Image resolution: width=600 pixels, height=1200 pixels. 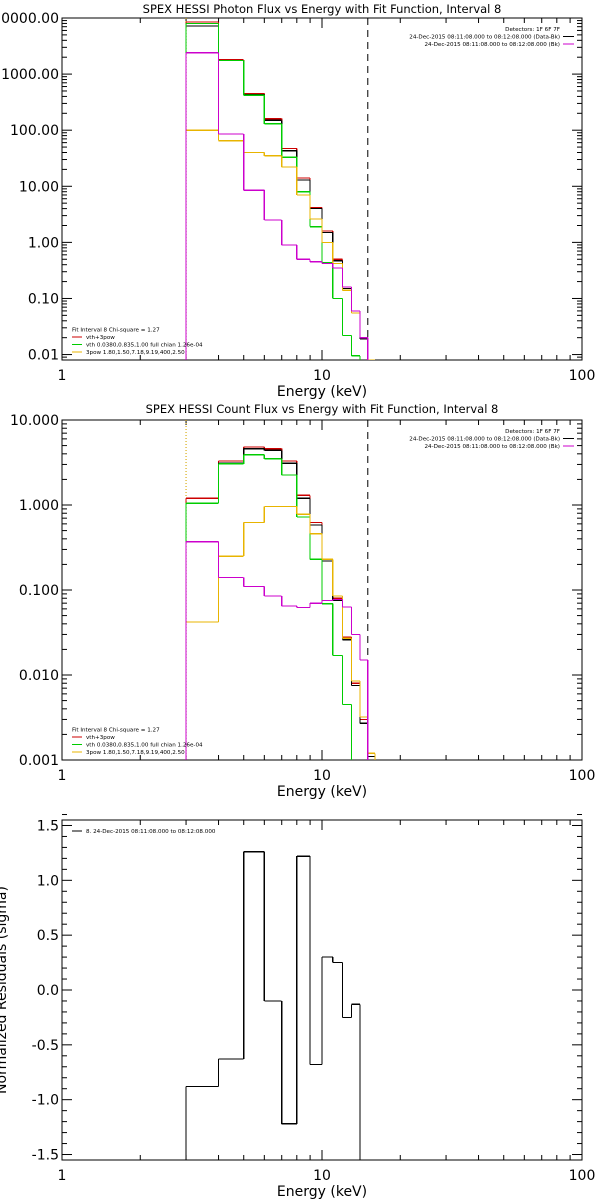 I want to click on y-tick-label: 0.0, so click(x=48, y=991).